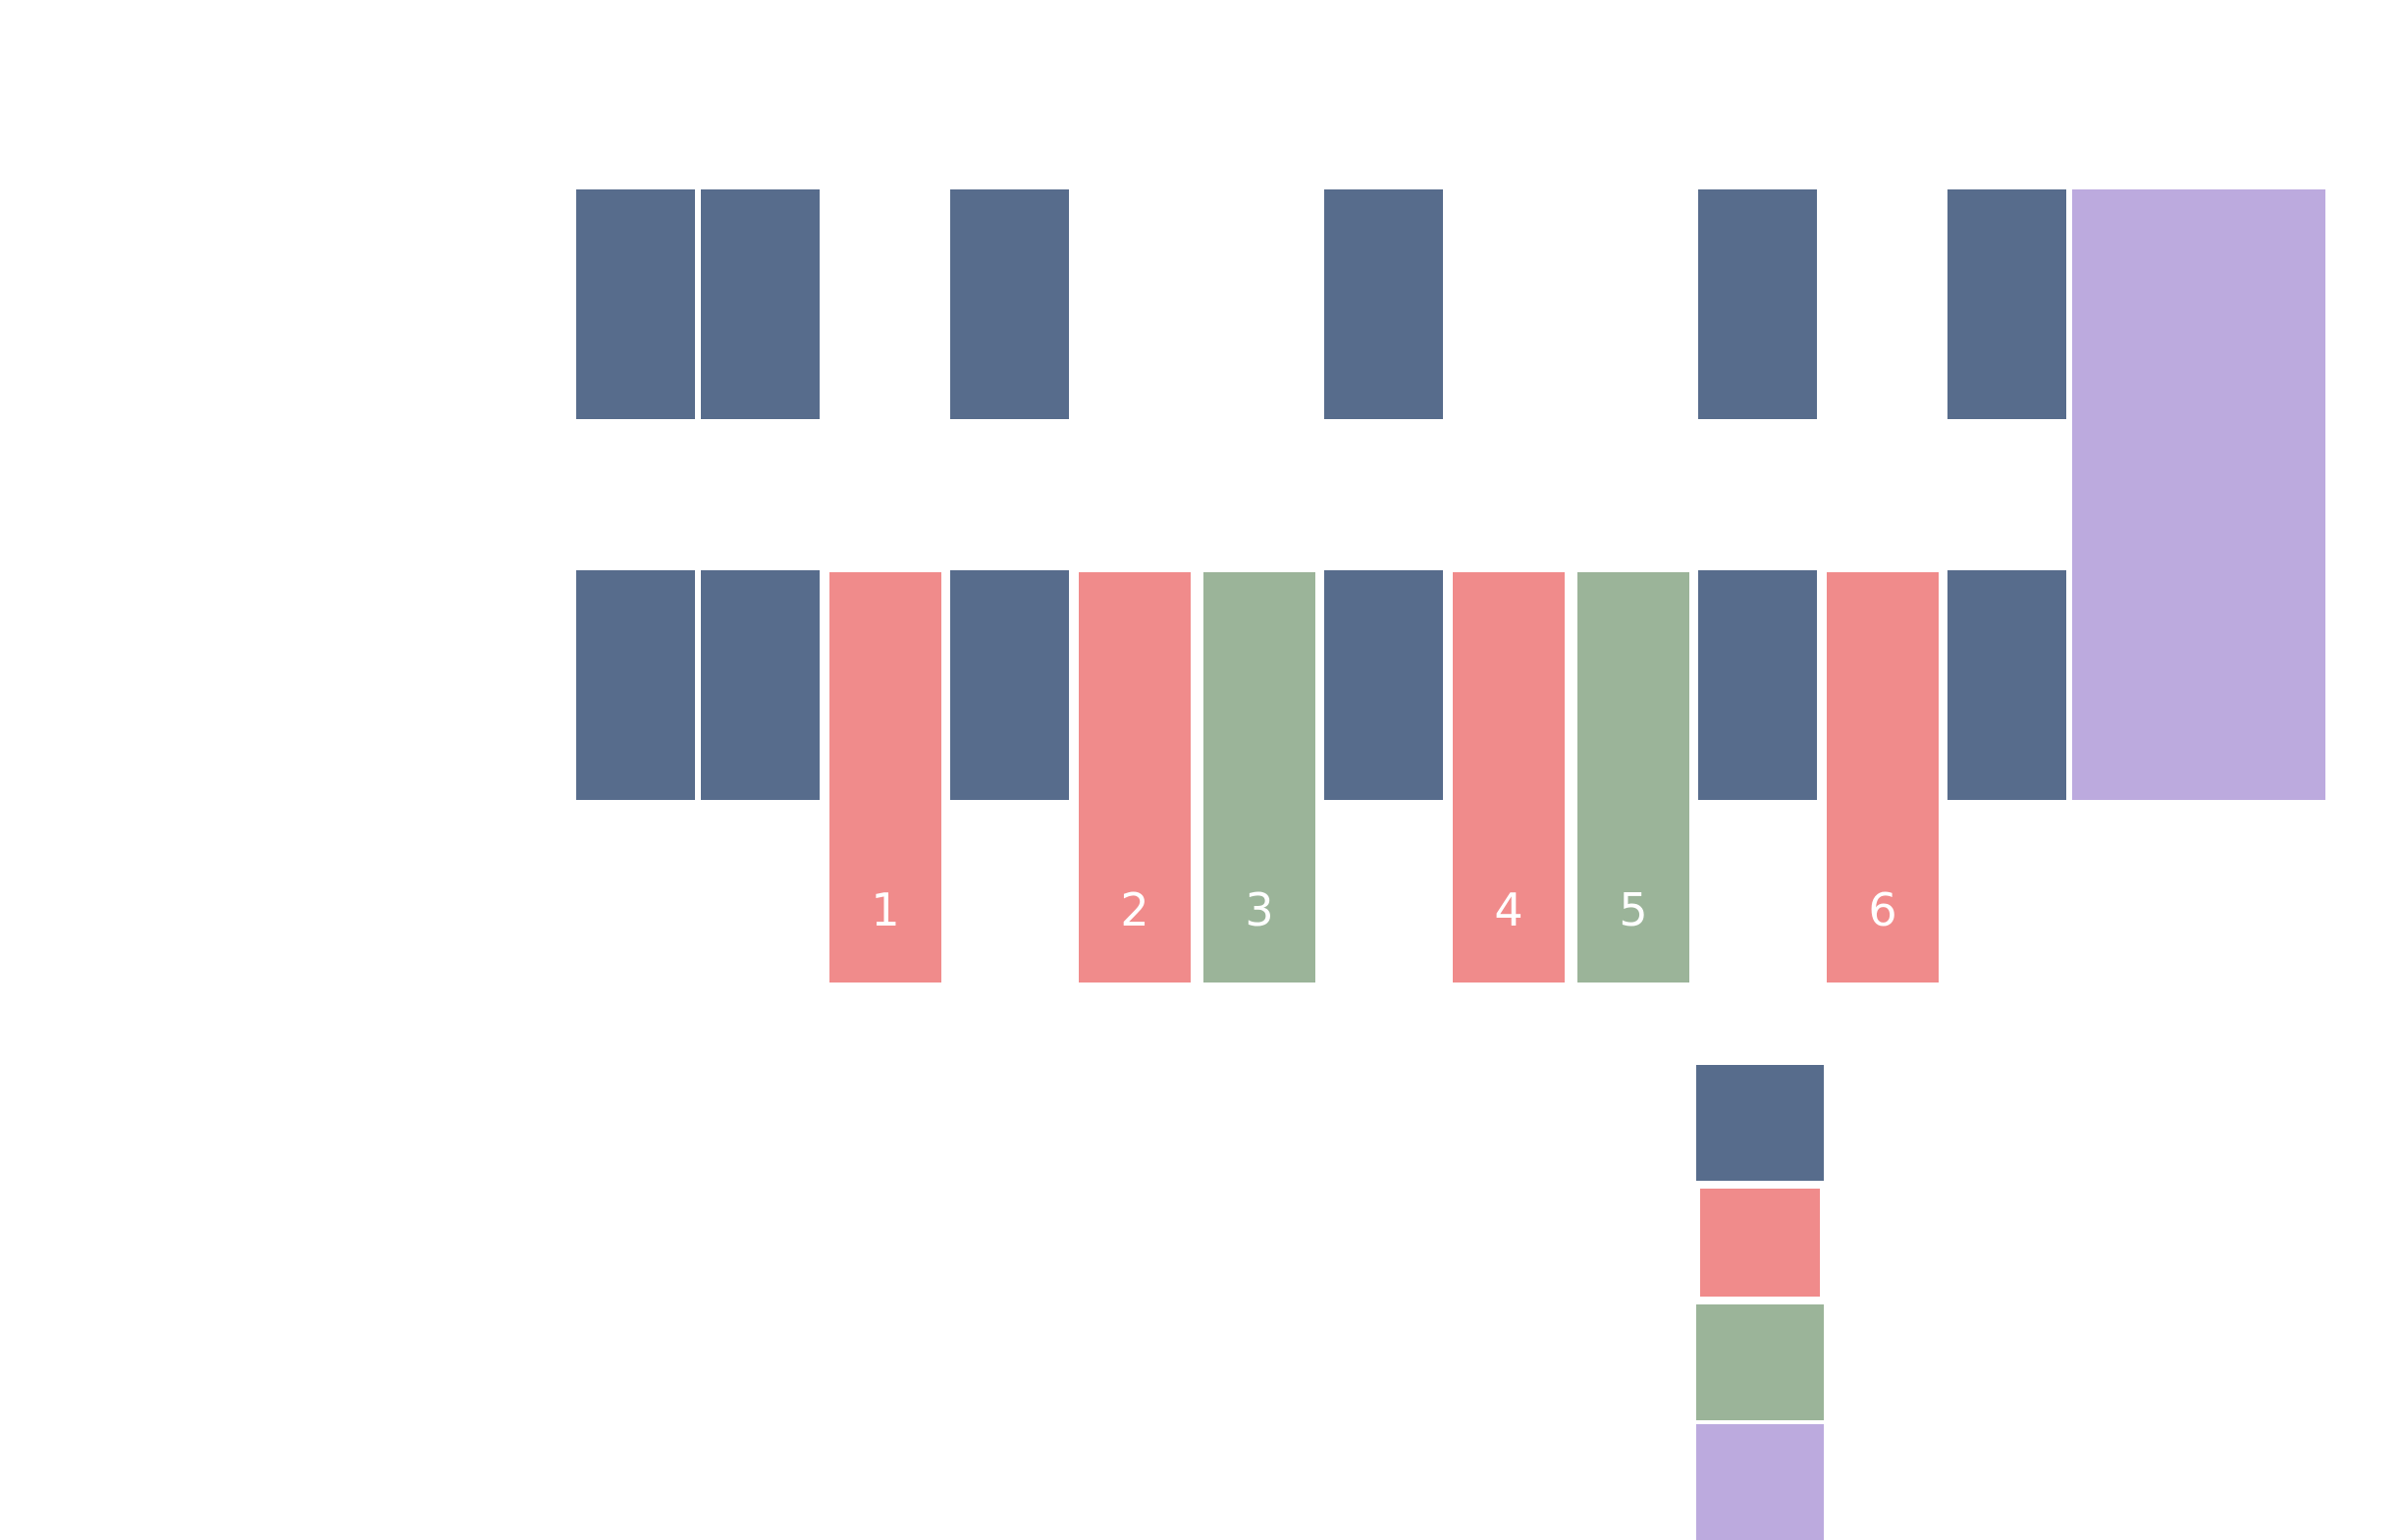  Describe the element at coordinates (1633, 777) in the screenshot. I see `bottom-tile-sage: 5` at that location.